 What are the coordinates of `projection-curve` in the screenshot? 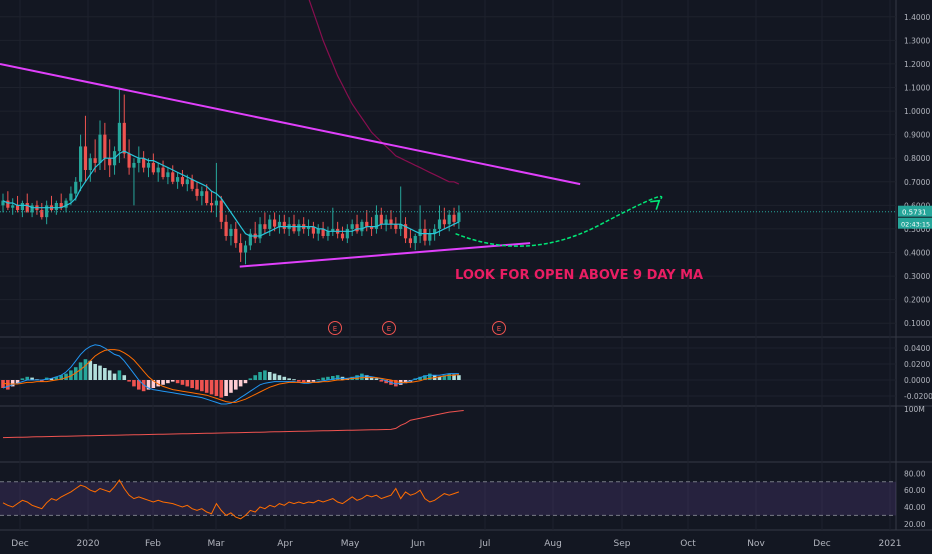 It's located at (559, 221).